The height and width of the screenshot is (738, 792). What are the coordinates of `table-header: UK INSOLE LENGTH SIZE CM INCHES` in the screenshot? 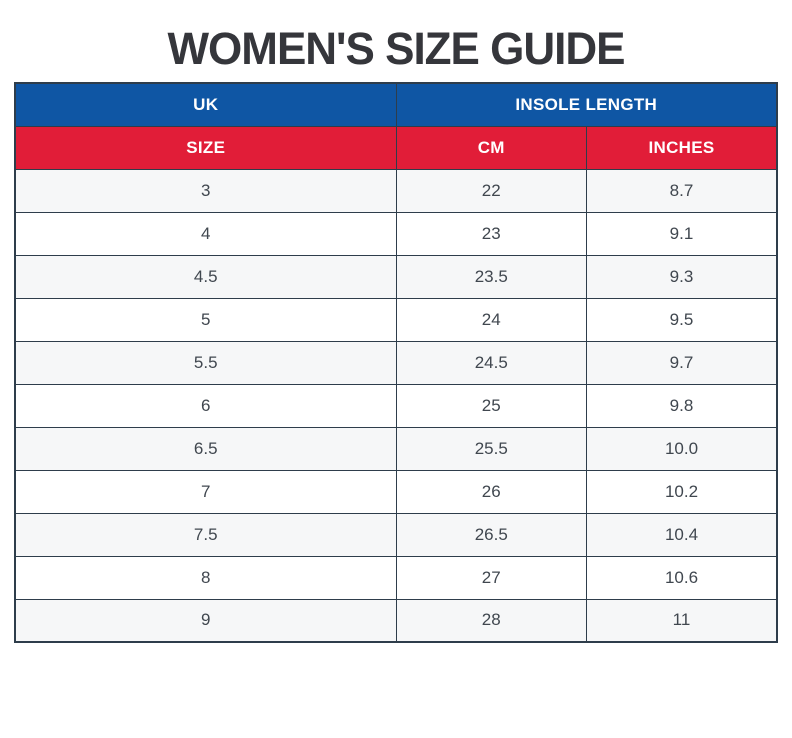 It's located at (396, 126).